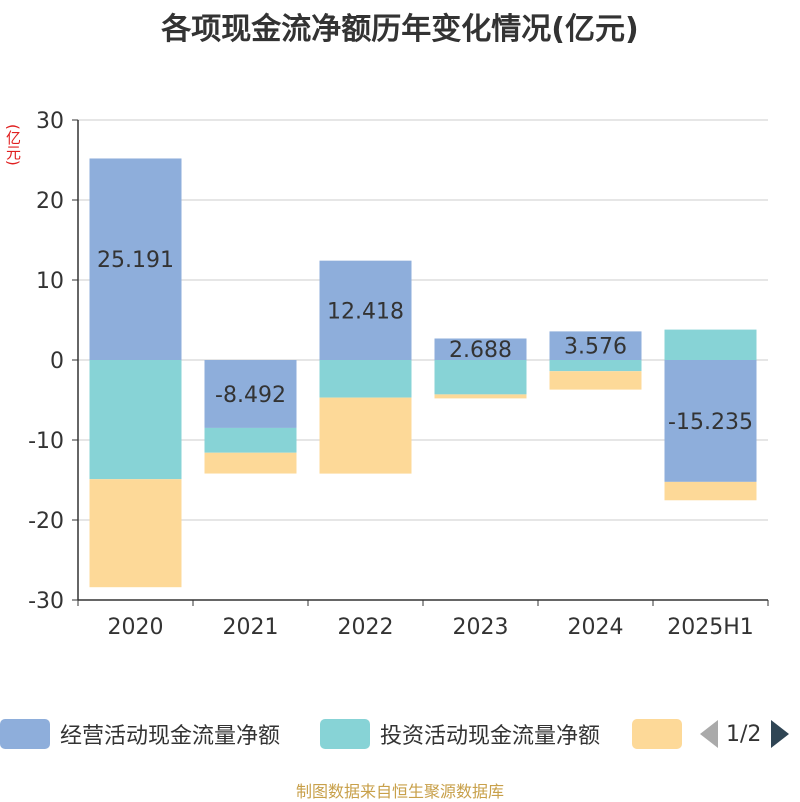 This screenshot has height=802, width=800. What do you see at coordinates (490, 736) in the screenshot?
I see `legend-label-investing: 投资活动现金流量净额` at bounding box center [490, 736].